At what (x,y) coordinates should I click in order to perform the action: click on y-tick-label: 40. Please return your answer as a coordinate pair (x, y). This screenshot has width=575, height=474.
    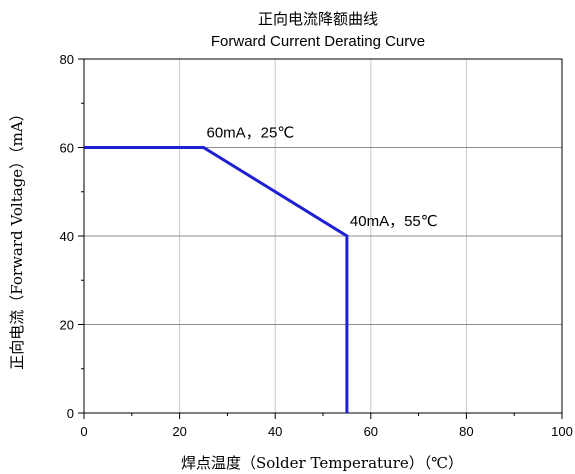
    Looking at the image, I should click on (67, 236).